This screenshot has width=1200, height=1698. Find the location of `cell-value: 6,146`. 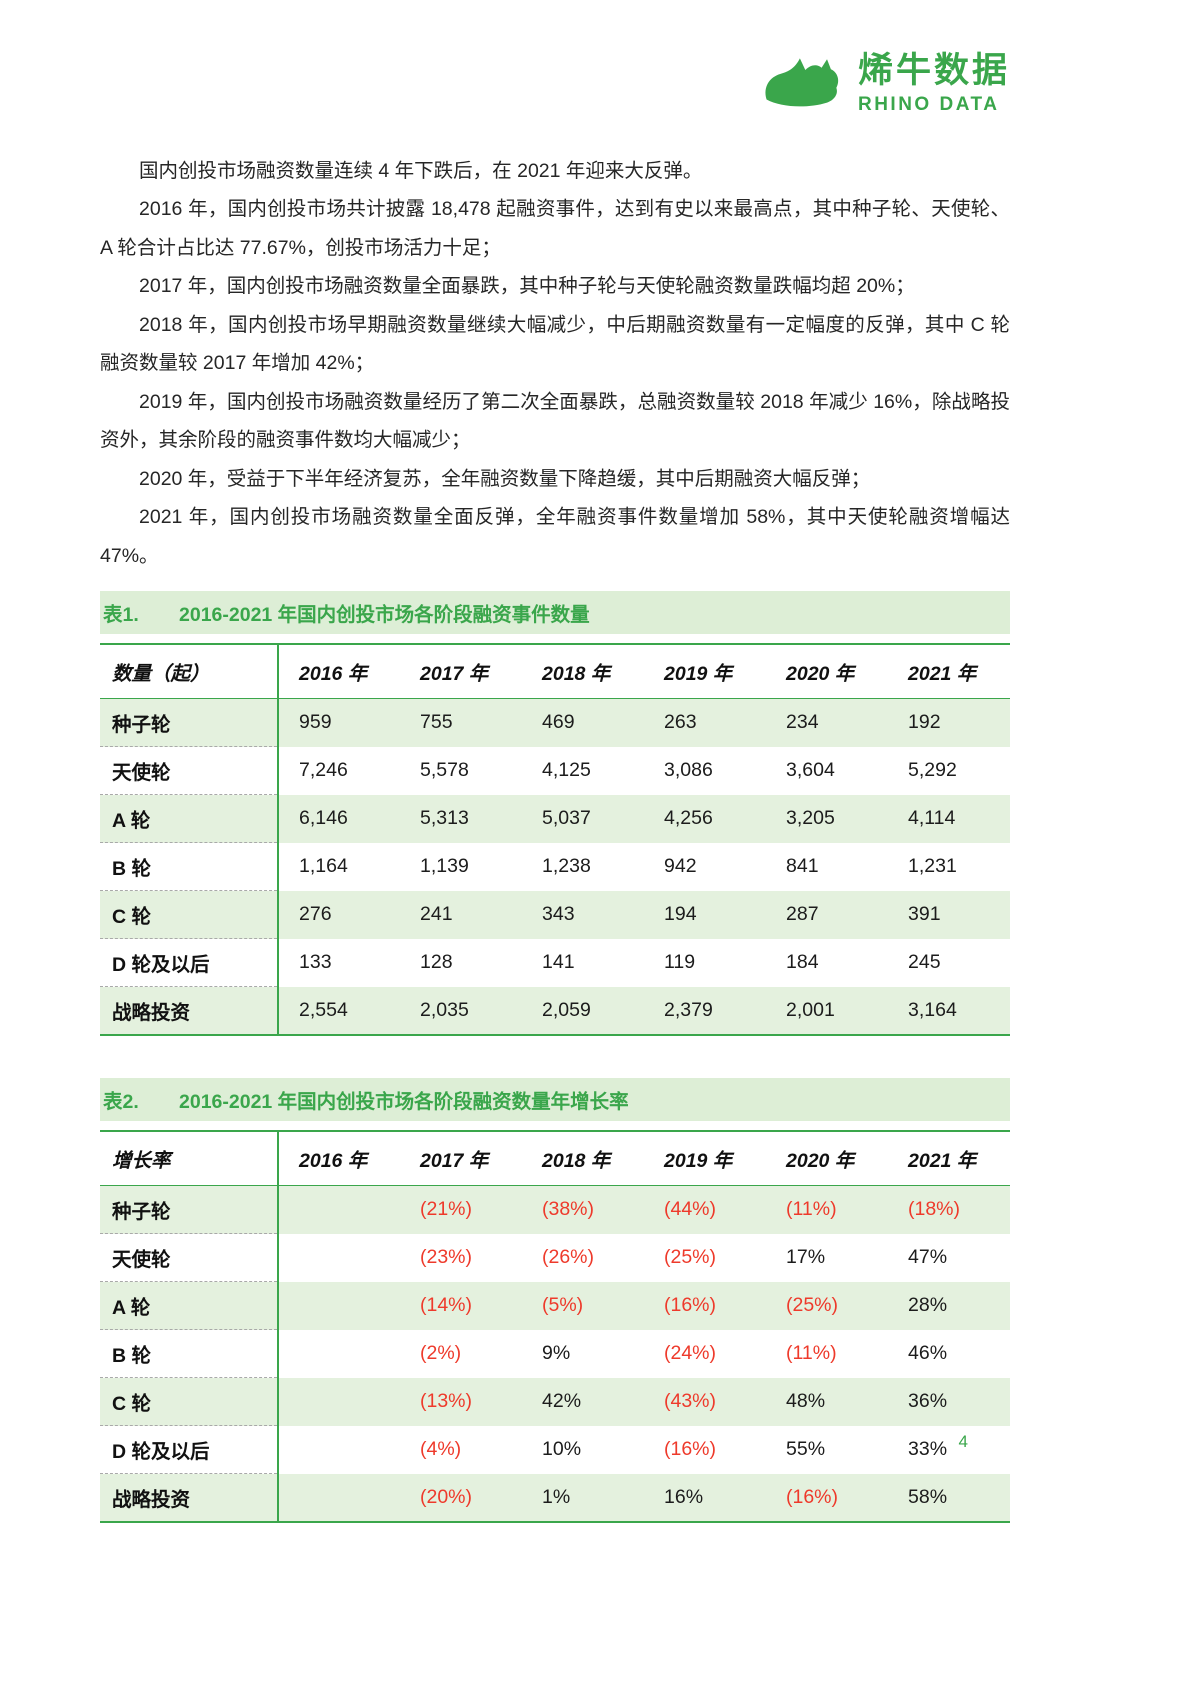

cell-value: 6,146 is located at coordinates (323, 818).